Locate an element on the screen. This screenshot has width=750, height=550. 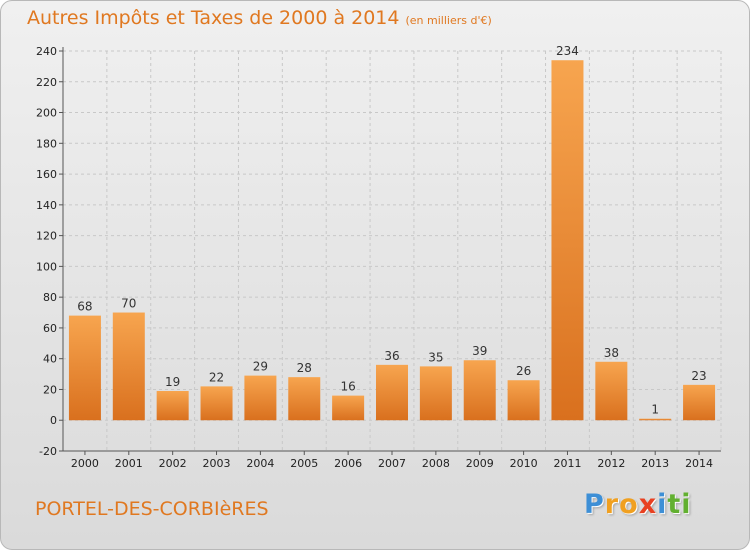
x-tick-label: 2009 is located at coordinates (480, 463).